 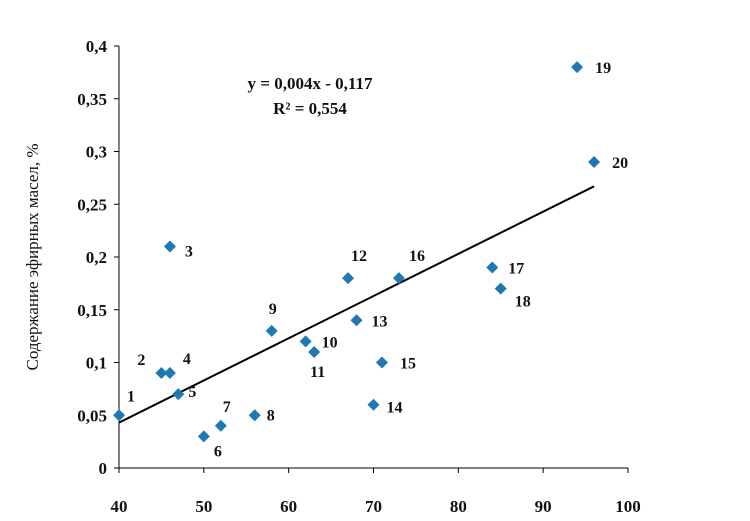 I want to click on y-tick-label: 0,15, so click(x=92, y=310).